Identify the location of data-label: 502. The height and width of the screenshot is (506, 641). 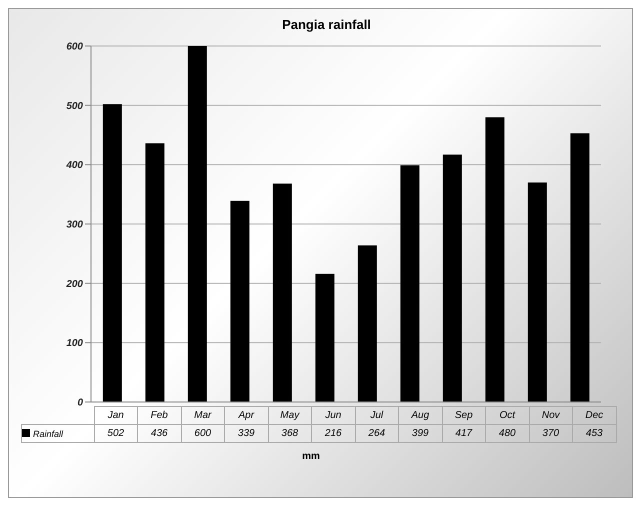
(116, 433).